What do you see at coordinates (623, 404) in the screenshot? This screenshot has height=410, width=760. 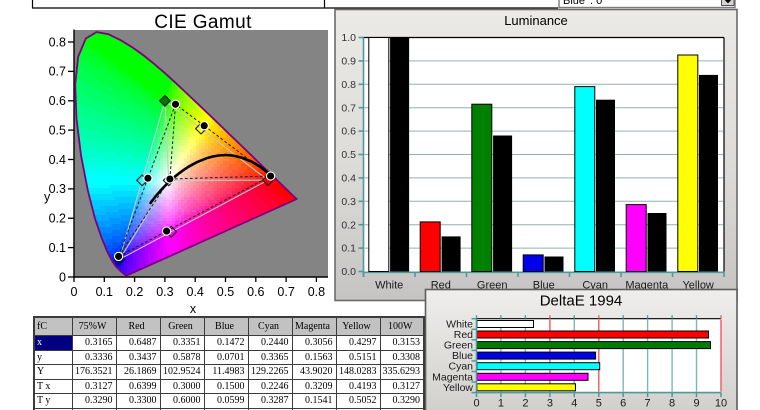 I see `svg-text: 6` at bounding box center [623, 404].